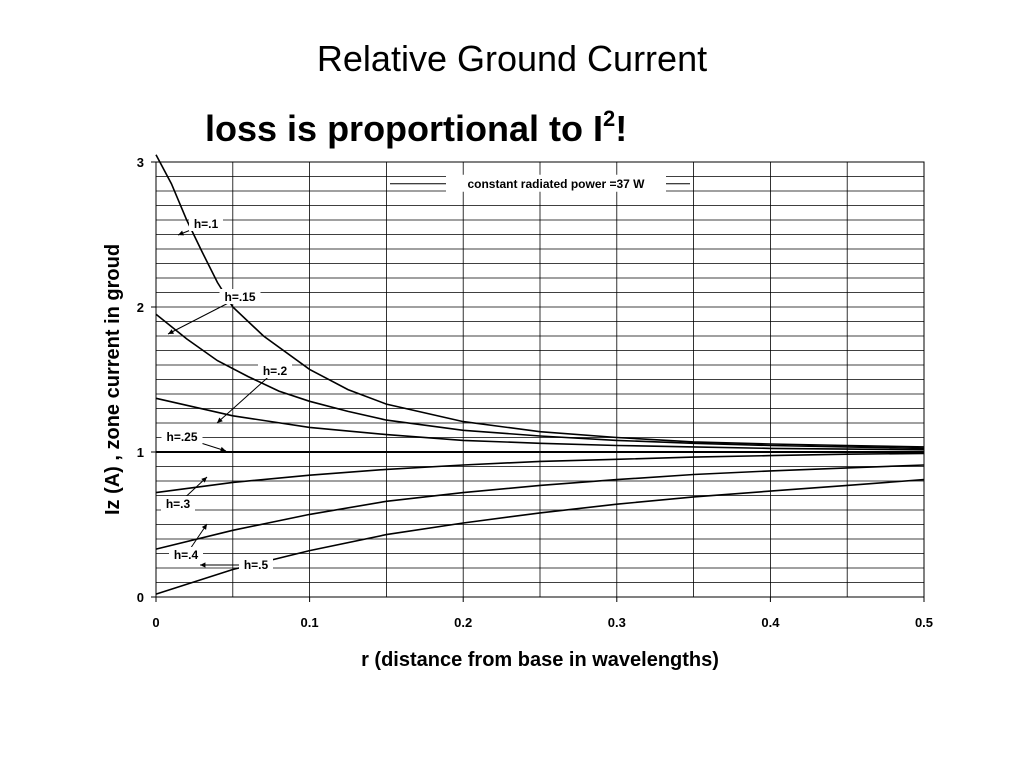 The width and height of the screenshot is (1024, 768). What do you see at coordinates (609, 118) in the screenshot?
I see `subtitle-superscript: 2` at bounding box center [609, 118].